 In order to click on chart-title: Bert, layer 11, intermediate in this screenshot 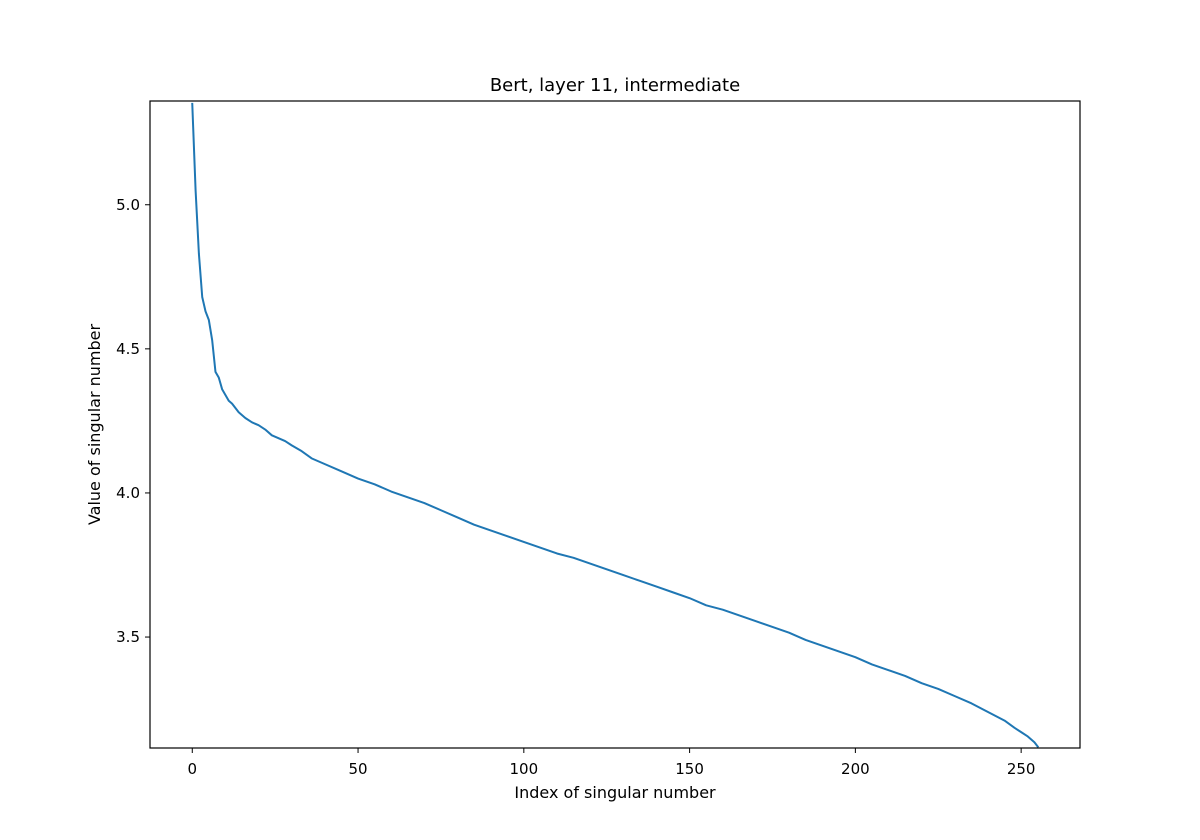, I will do `click(615, 85)`.